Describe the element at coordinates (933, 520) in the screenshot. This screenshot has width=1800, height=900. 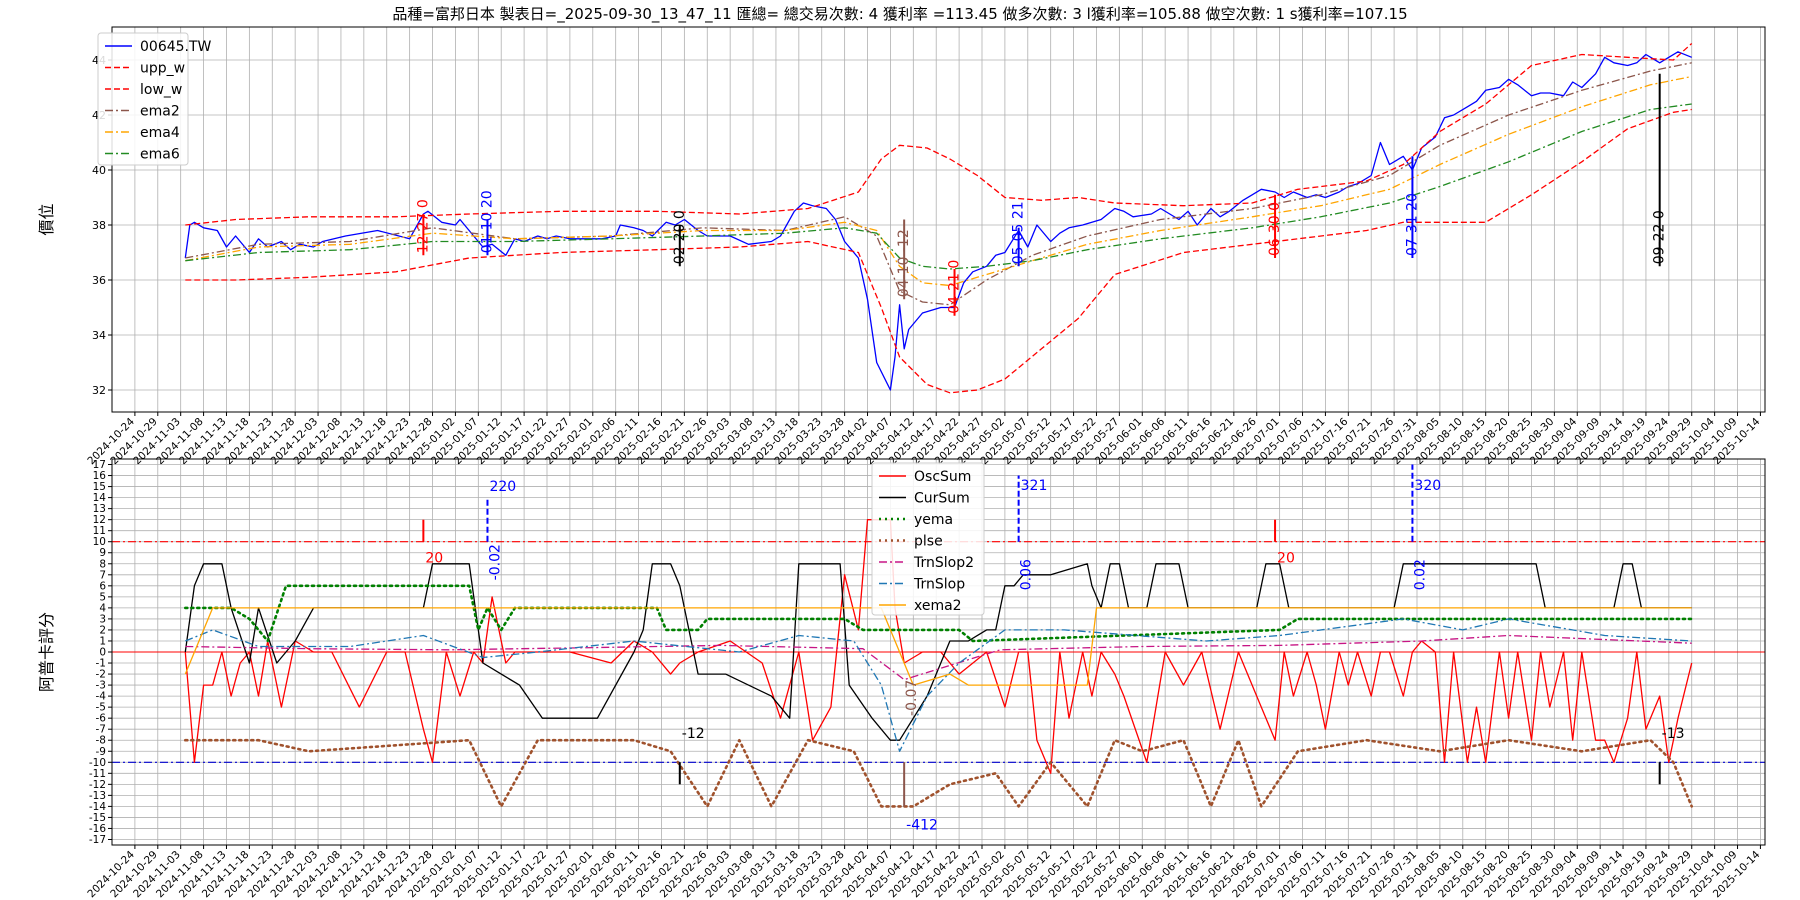
I see `legend-label: yema` at that location.